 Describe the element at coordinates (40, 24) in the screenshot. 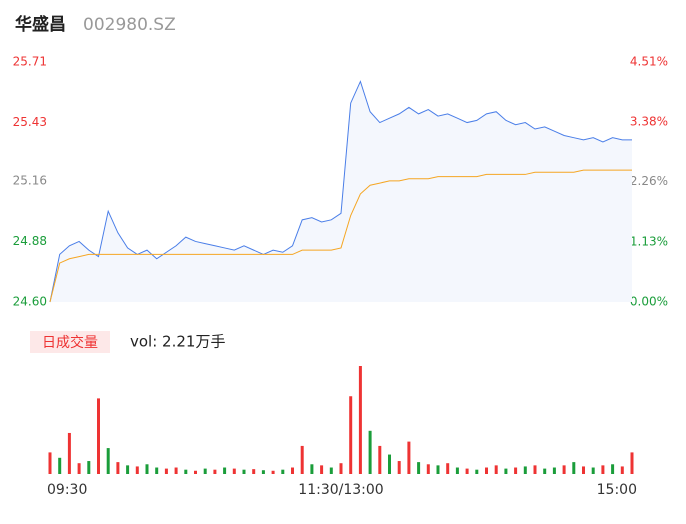

I see `stock-name: 华盛昌` at that location.